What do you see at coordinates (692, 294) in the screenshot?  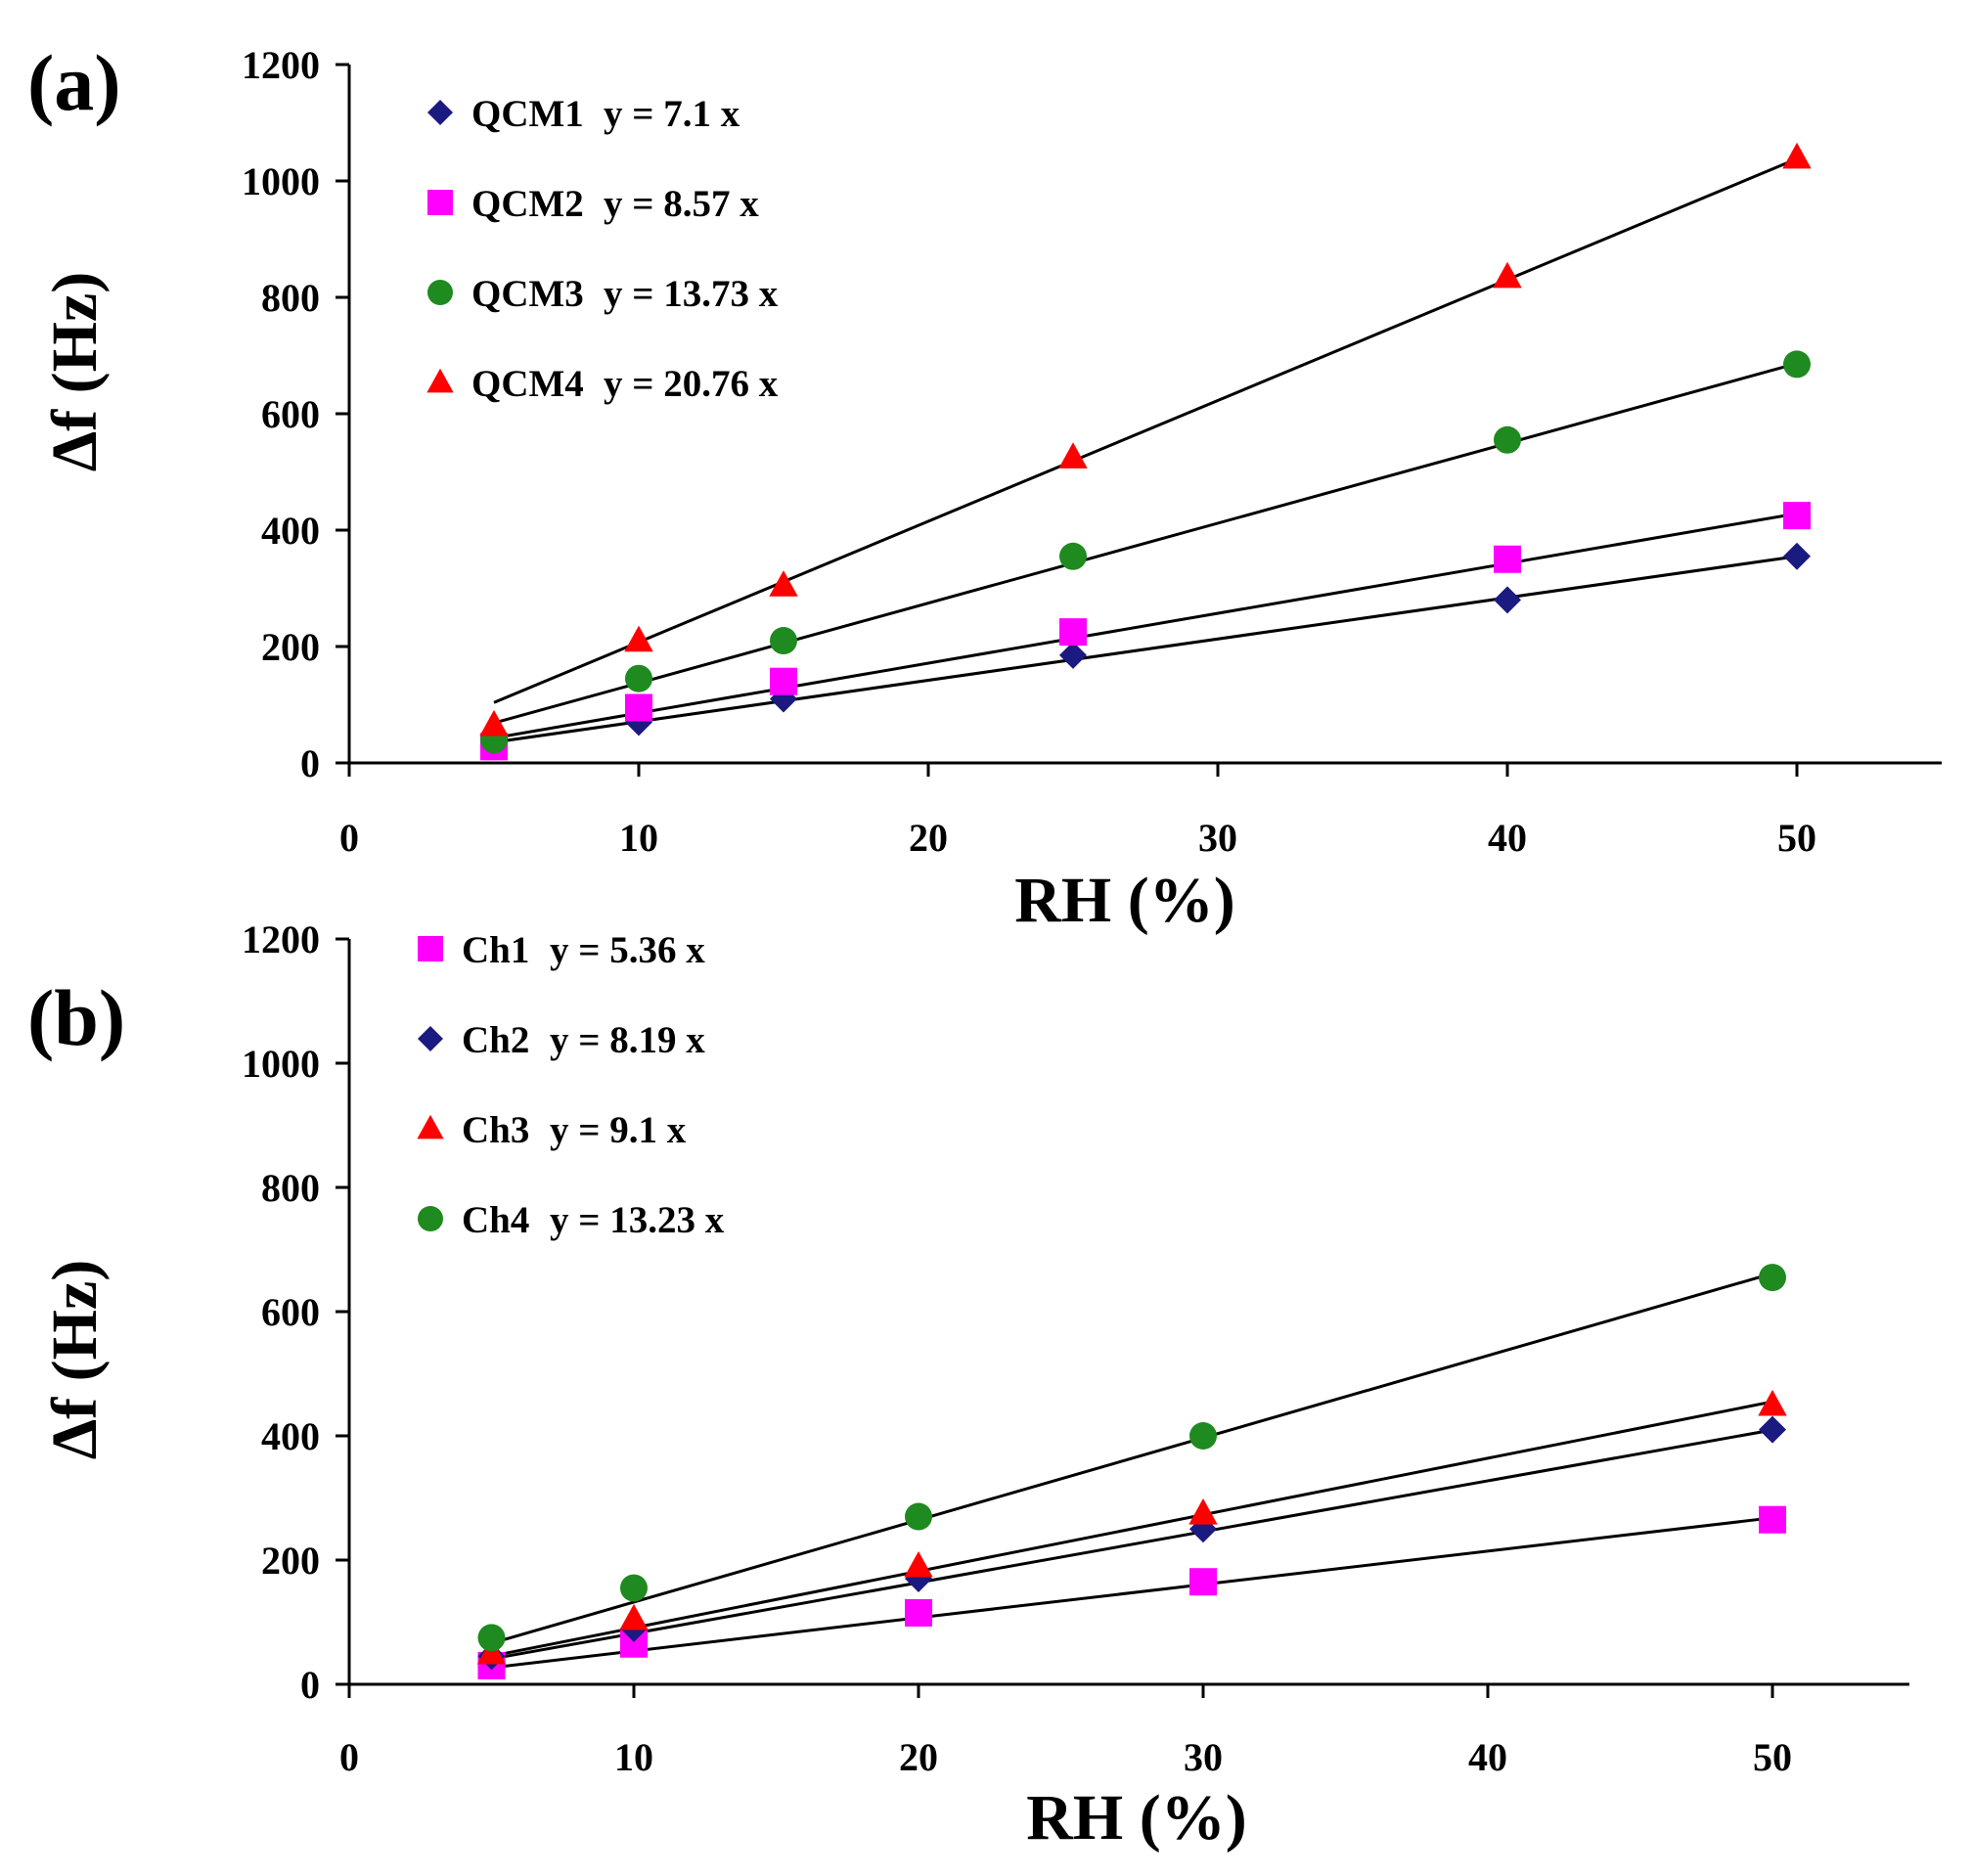 I see `legend-equation: y = 13.73 x` at bounding box center [692, 294].